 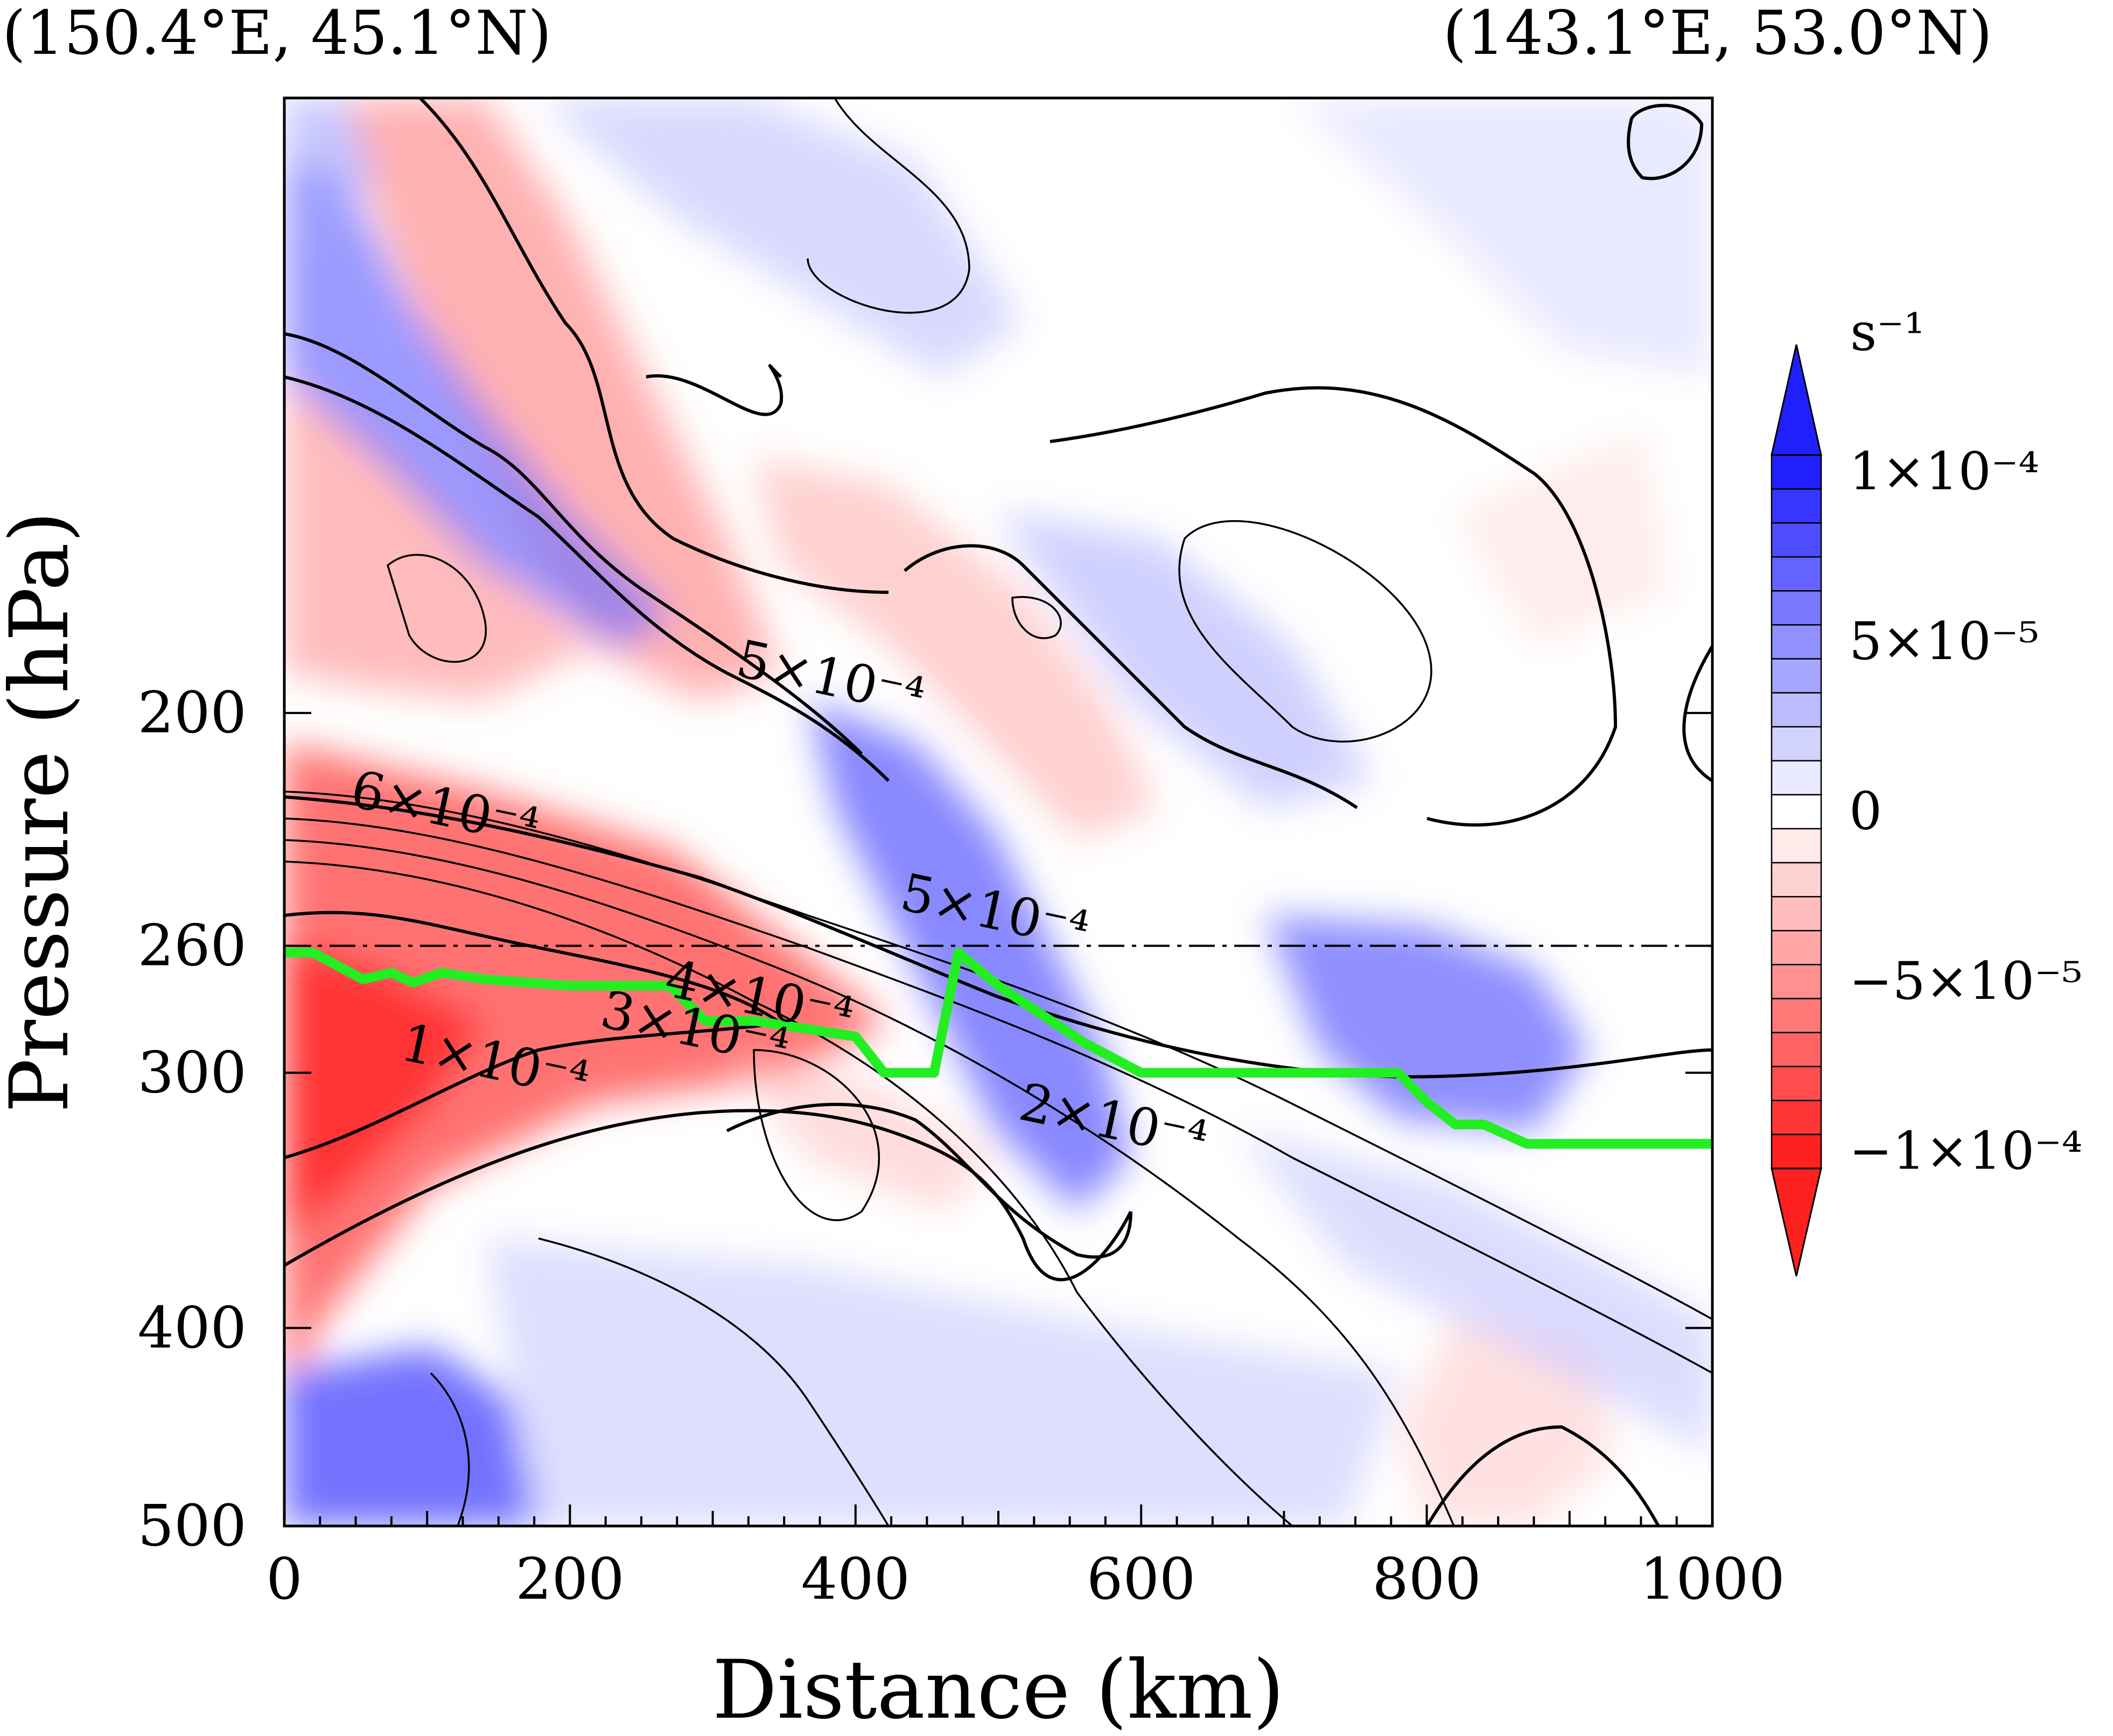 I want to click on shade-red-mid, so click(x=956, y=649).